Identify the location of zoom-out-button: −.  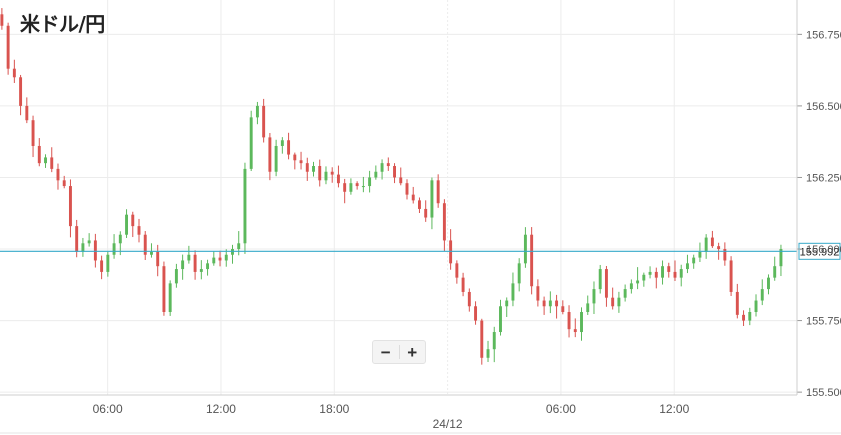
(385, 352).